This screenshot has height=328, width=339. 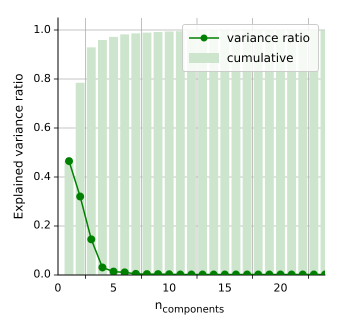 What do you see at coordinates (58, 287) in the screenshot?
I see `x-tick-label: 0` at bounding box center [58, 287].